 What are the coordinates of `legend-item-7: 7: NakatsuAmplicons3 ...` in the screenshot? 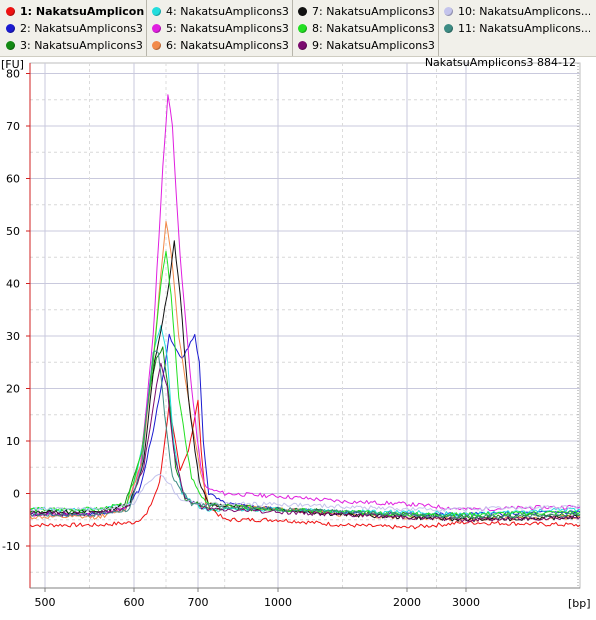 It's located at (365, 11).